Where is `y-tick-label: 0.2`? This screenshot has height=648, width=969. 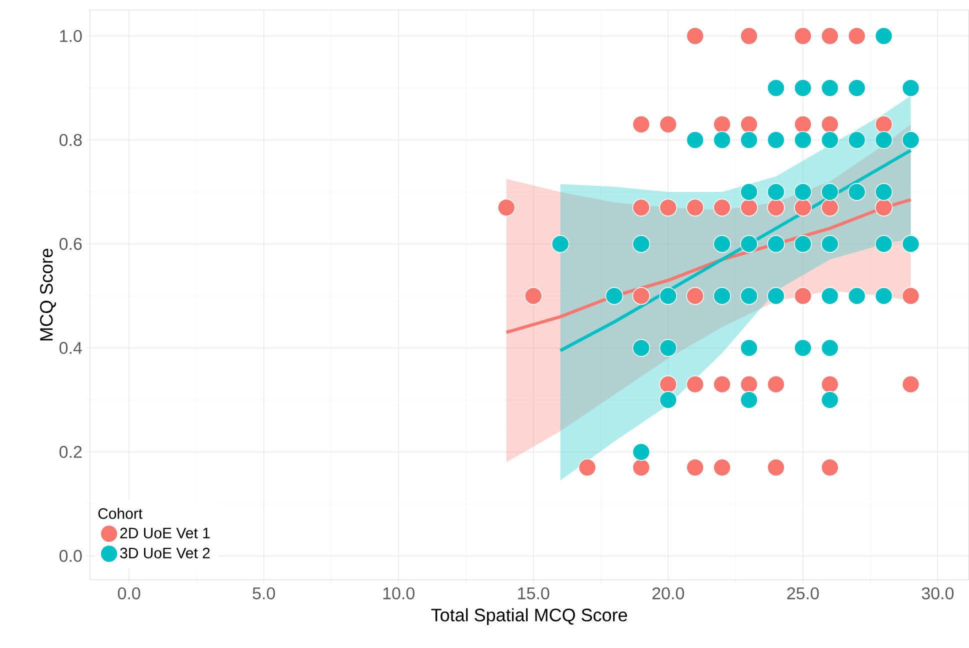
y-tick-label: 0.2 is located at coordinates (71, 452).